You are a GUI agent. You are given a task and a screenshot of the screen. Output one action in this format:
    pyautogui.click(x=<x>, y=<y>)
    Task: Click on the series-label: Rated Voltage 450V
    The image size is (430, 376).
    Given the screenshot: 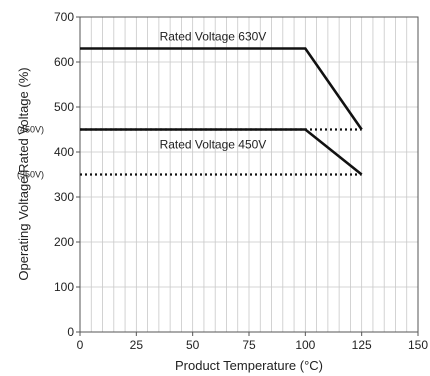 What is the action you would take?
    pyautogui.click(x=213, y=145)
    